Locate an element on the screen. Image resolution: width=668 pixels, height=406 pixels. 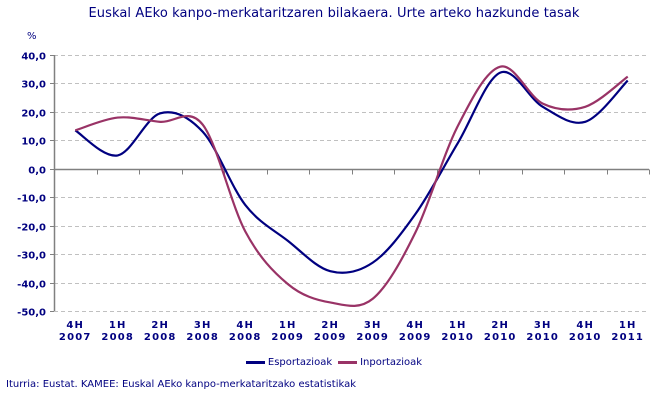
y-tick-label: 40,0 is located at coordinates (33, 57).